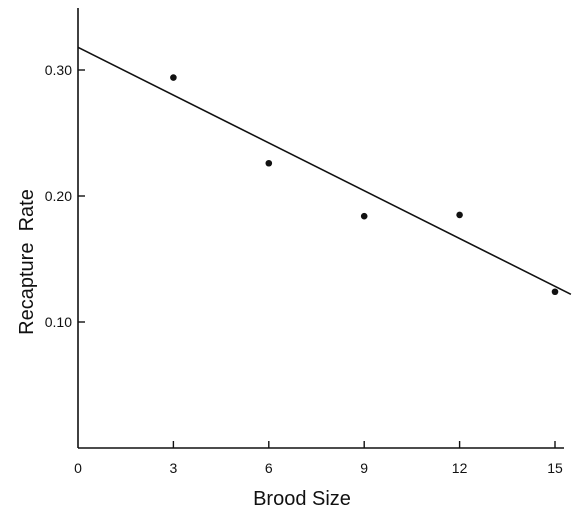 This screenshot has height=517, width=577. What do you see at coordinates (58, 196) in the screenshot?
I see `y-tick-label: 0.20` at bounding box center [58, 196].